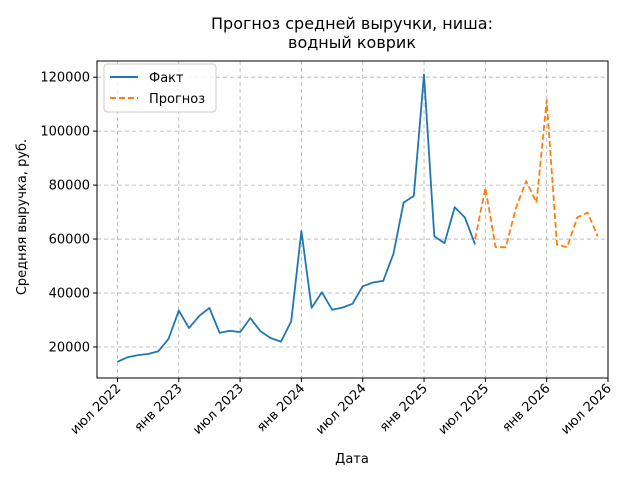 Image resolution: width=640 pixels, height=480 pixels. What do you see at coordinates (22, 217) in the screenshot?
I see `y-axis-label: Средняя выручка, руб.` at bounding box center [22, 217].